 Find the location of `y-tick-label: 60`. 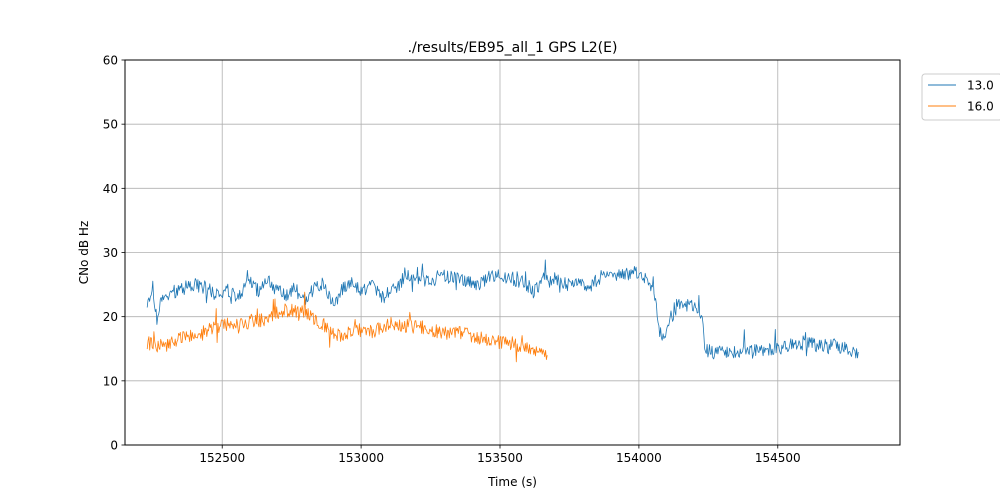

y-tick-label: 60 is located at coordinates (110, 61).